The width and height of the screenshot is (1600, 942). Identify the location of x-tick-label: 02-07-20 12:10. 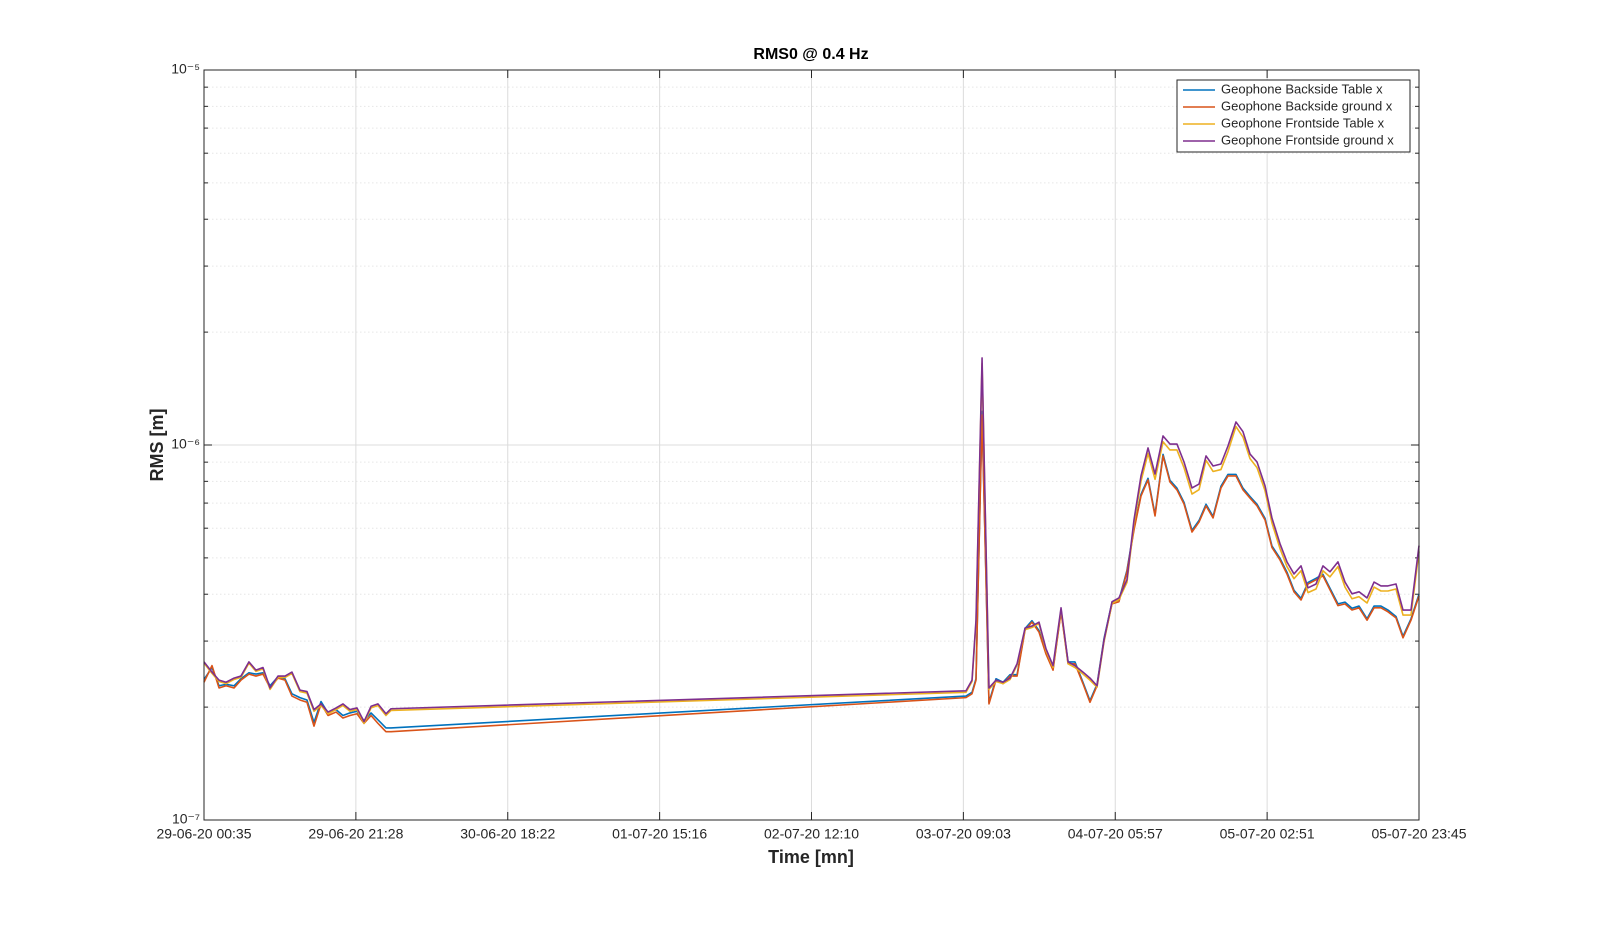
(811, 834).